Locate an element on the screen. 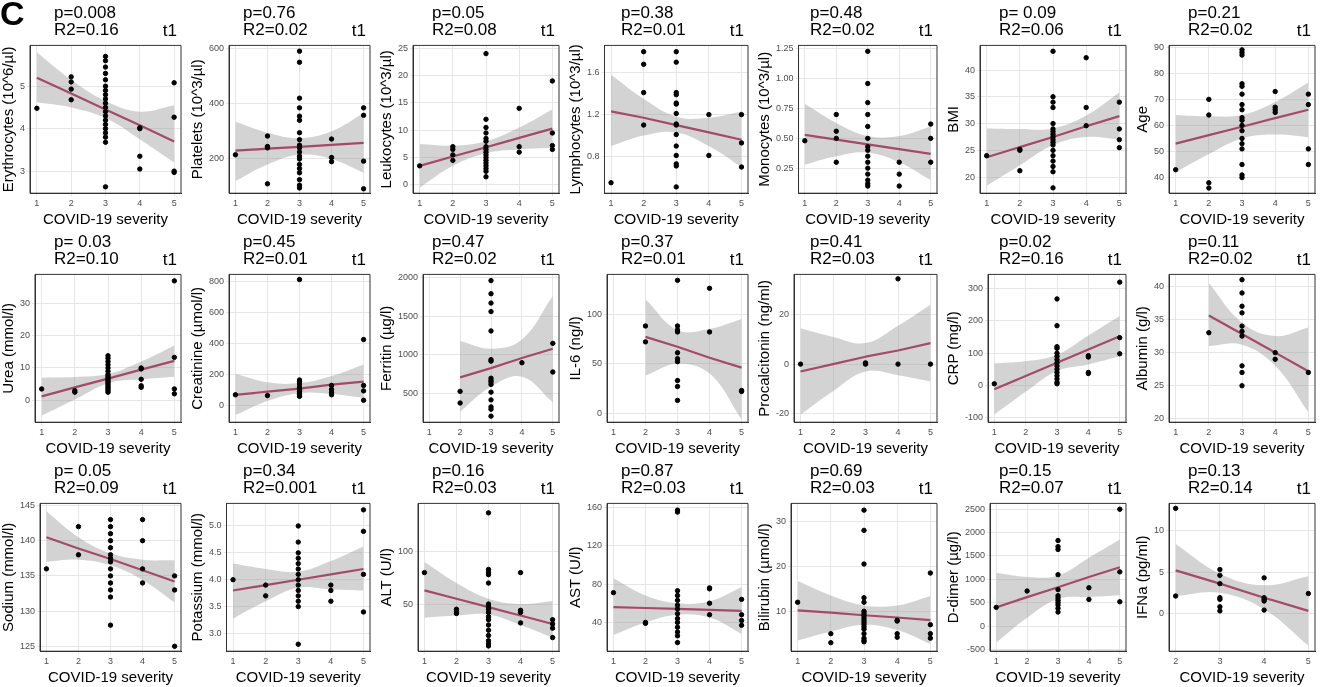  y-tick-label: 1.6 is located at coordinates (593, 72).